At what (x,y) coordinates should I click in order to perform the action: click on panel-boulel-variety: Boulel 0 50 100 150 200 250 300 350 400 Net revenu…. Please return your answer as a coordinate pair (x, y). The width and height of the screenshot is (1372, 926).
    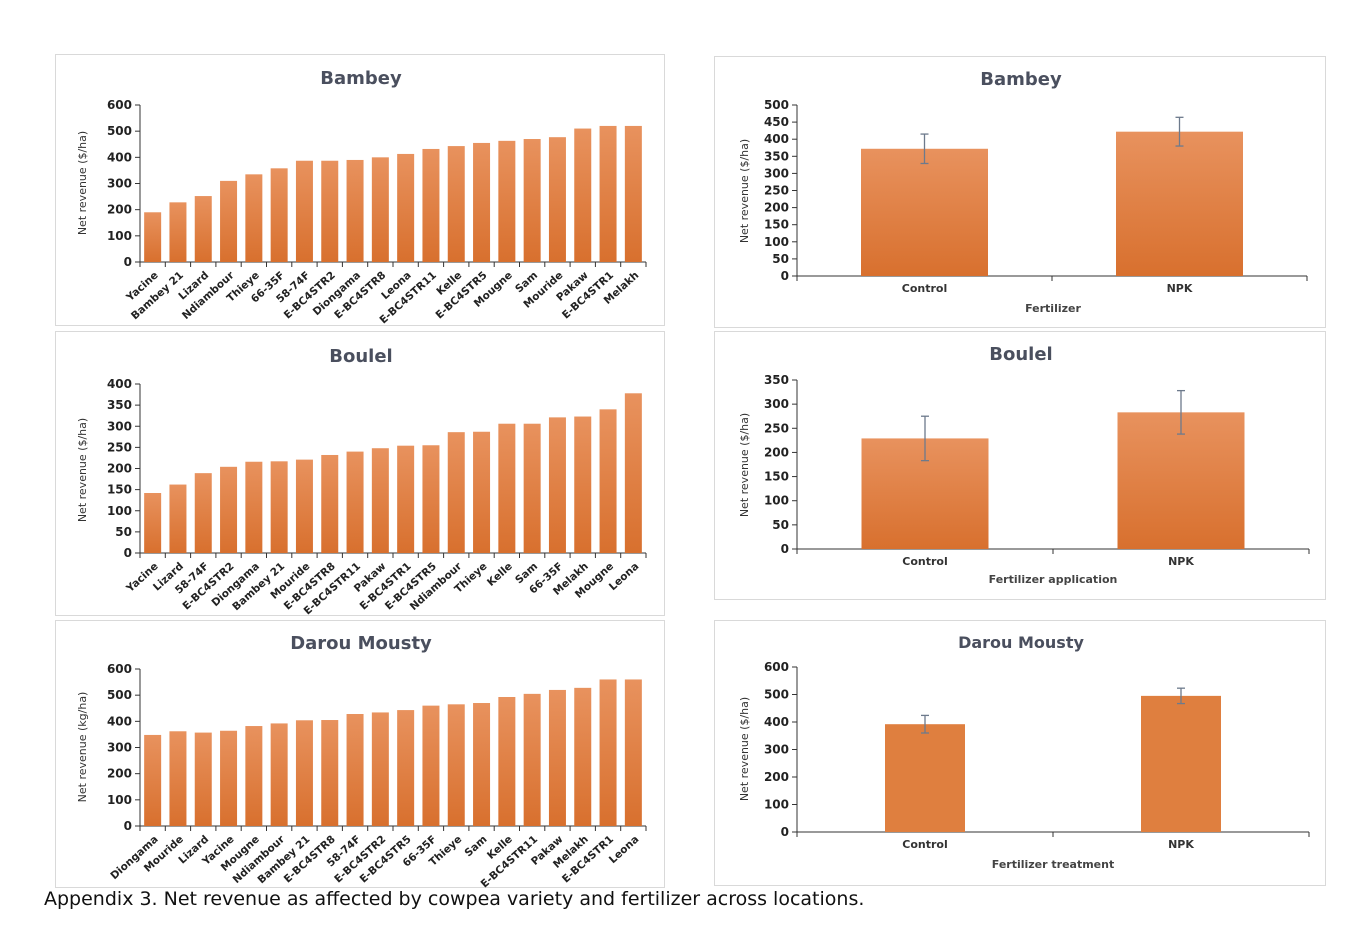
    Looking at the image, I should click on (360, 474).